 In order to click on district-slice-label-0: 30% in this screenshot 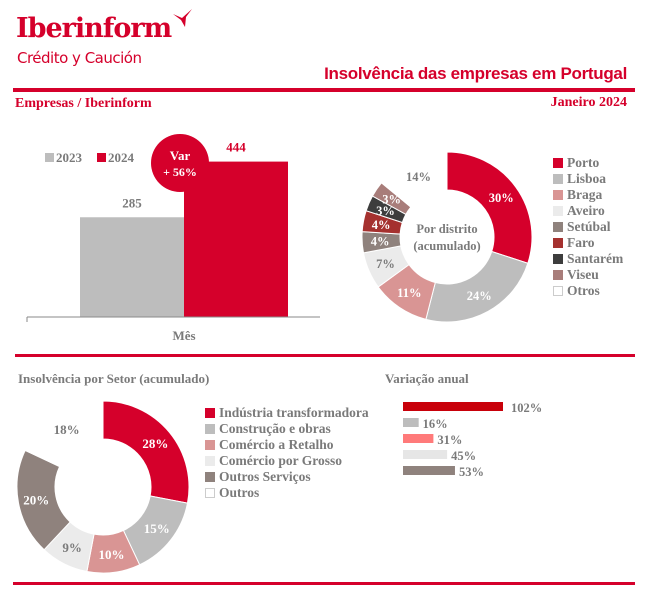, I will do `click(501, 198)`.